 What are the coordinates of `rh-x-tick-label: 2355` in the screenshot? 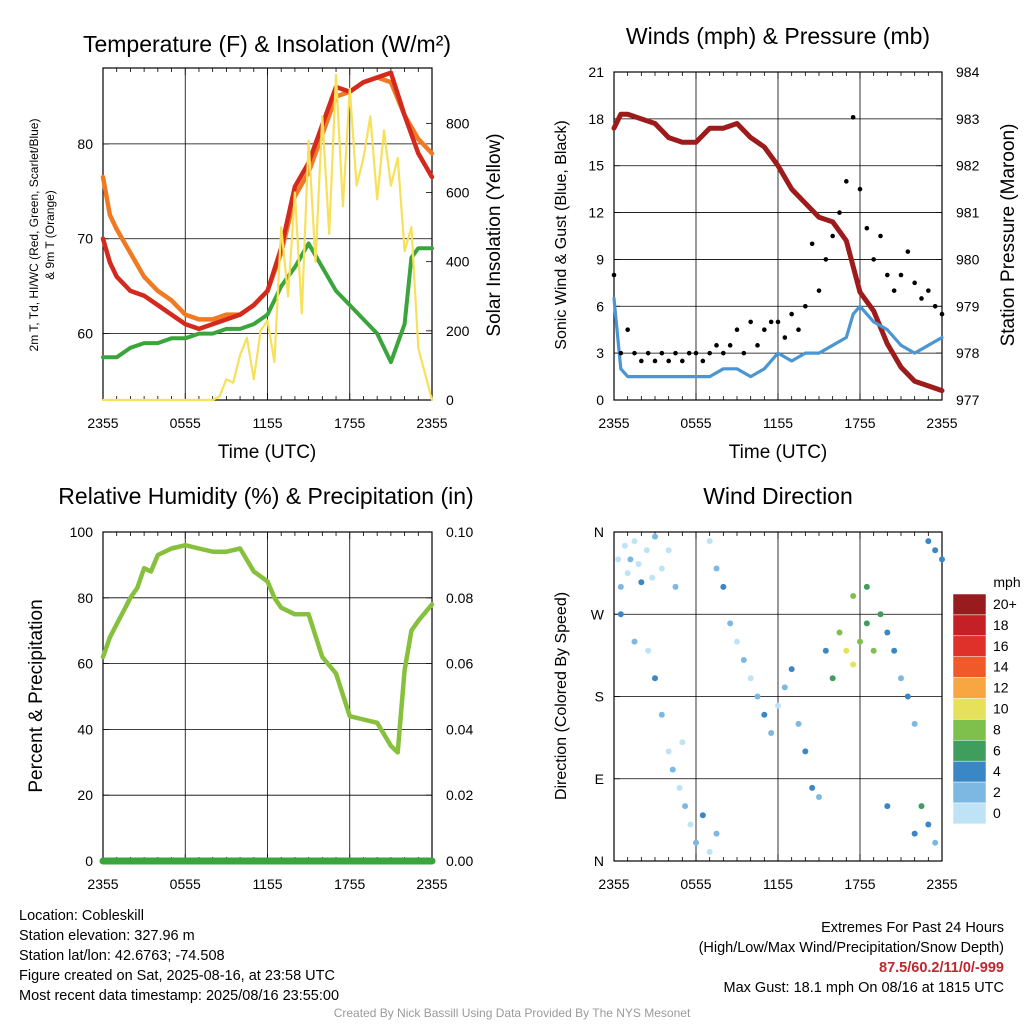 It's located at (102, 884).